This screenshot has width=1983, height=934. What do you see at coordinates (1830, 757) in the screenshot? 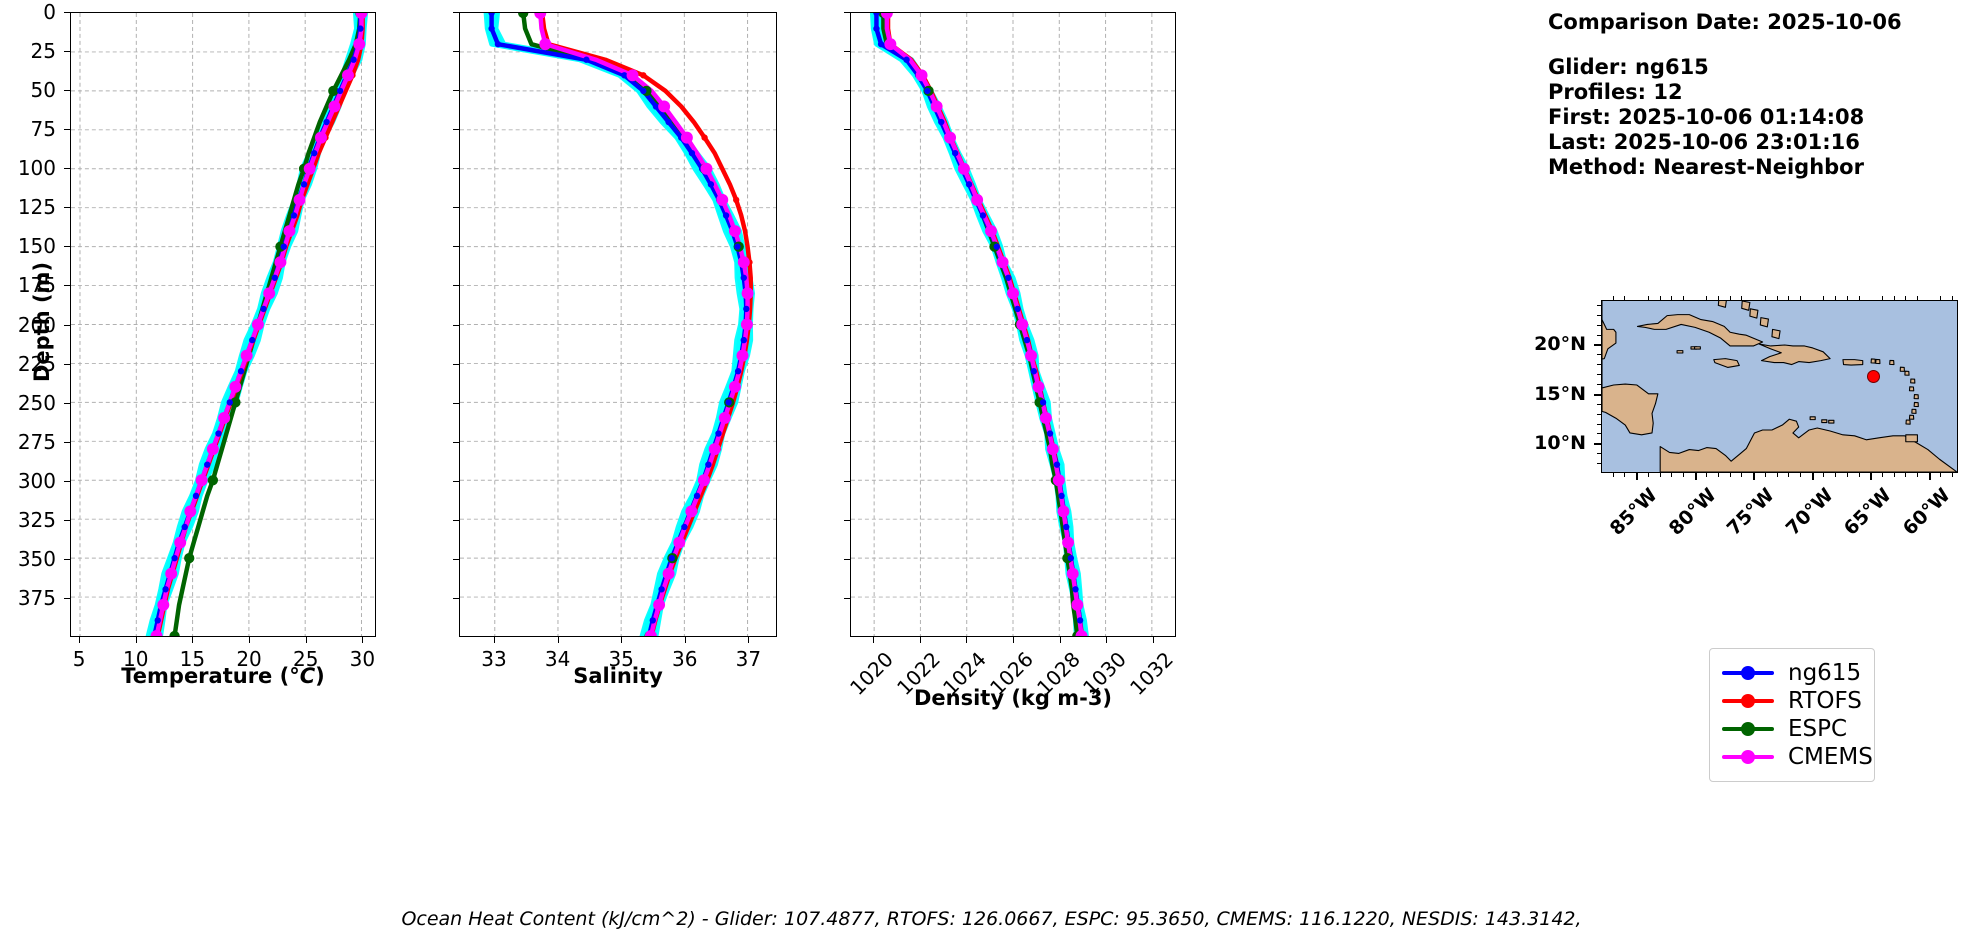
I see `legend-label: CMEMS` at bounding box center [1830, 757].